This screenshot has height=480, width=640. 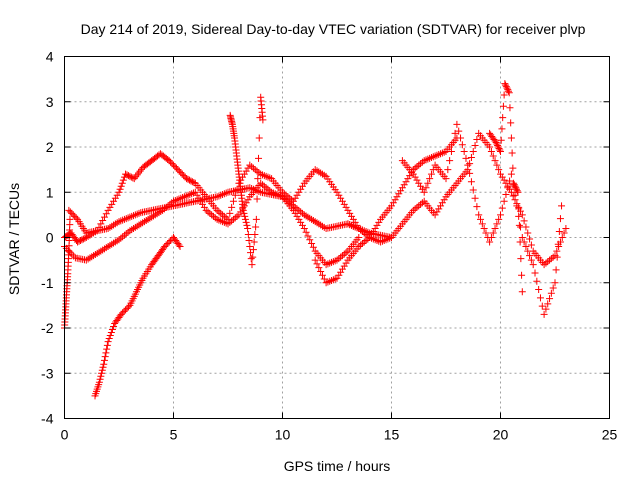 I want to click on x-tick-label: 0, so click(x=65, y=435).